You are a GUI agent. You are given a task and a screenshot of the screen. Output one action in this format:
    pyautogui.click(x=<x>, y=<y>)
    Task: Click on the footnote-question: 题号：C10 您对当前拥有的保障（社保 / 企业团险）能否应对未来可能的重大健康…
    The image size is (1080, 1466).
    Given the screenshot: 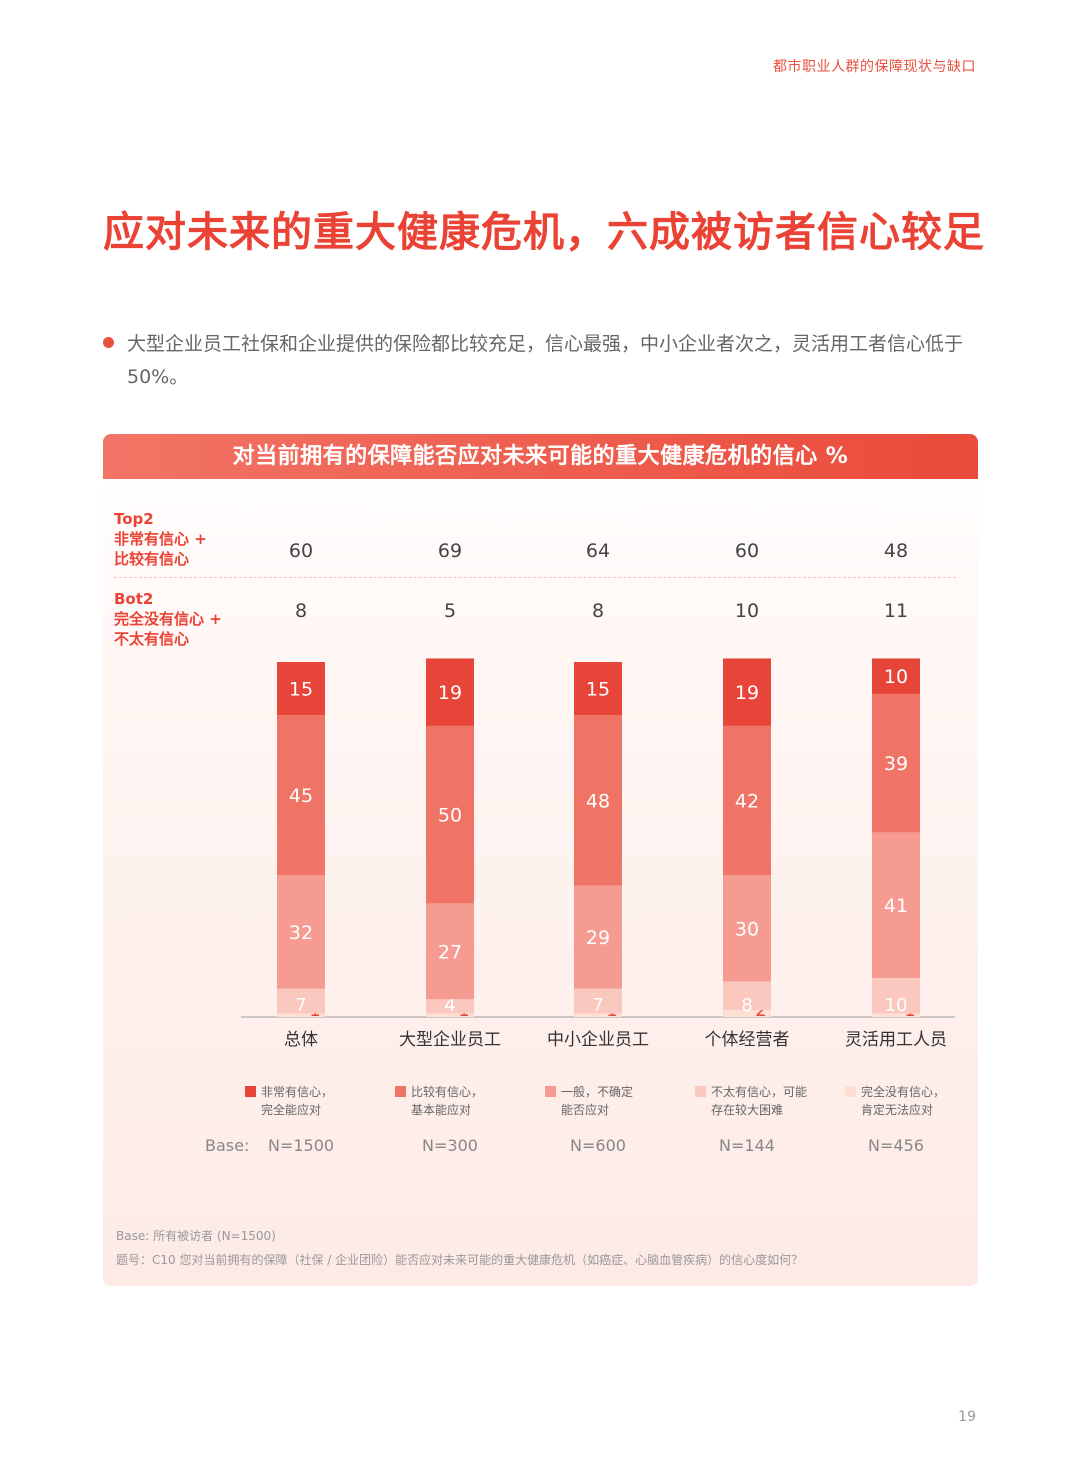 What is the action you would take?
    pyautogui.click(x=460, y=1260)
    